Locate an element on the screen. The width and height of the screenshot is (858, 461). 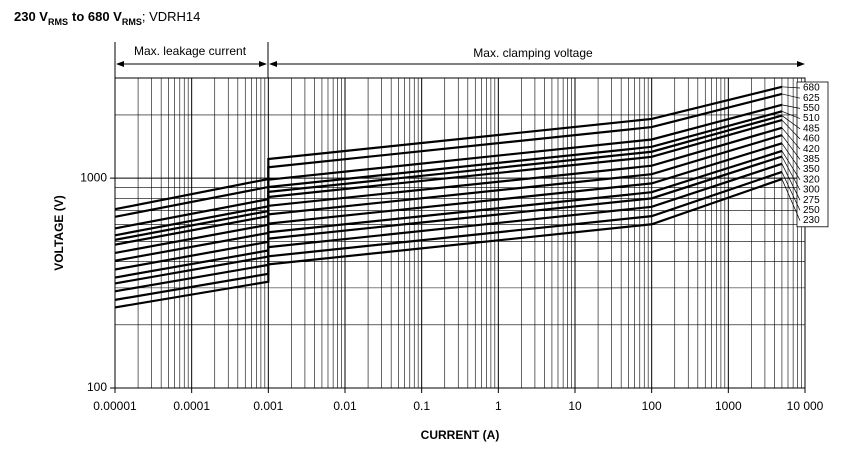
x-tick-label: 0.0001 is located at coordinates (191, 406).